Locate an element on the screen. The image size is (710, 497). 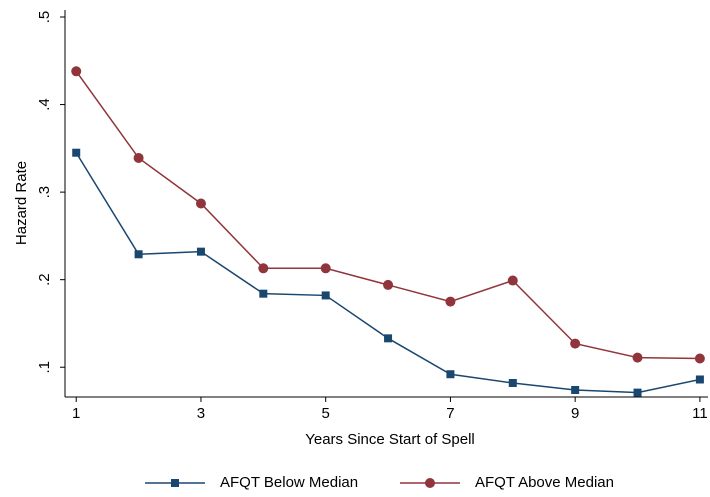
legend-label: AFQT Below Median is located at coordinates (289, 482).